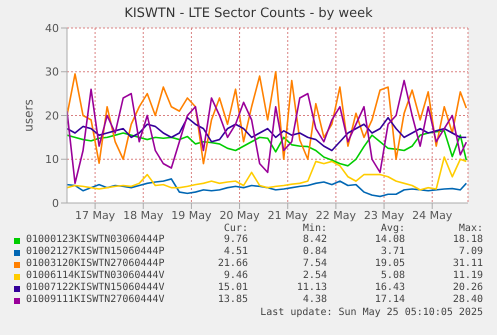 Image resolution: width=497 pixels, height=335 pixels. I want to click on x-tick-label: 19 May, so click(191, 215).